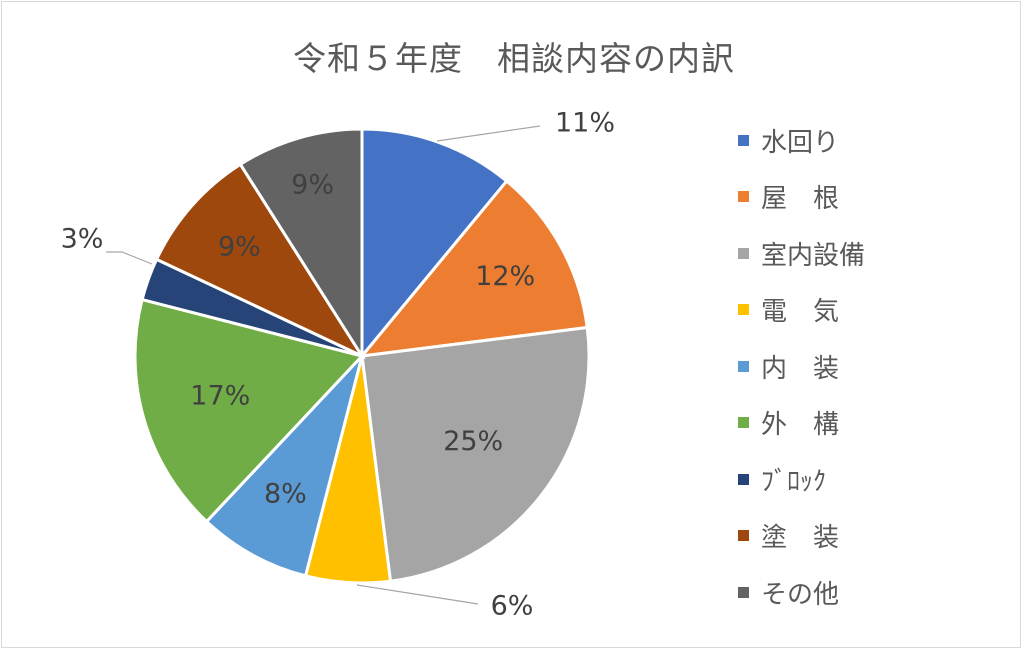 This screenshot has width=1024, height=651. I want to click on slice-data-label: 12%, so click(505, 276).